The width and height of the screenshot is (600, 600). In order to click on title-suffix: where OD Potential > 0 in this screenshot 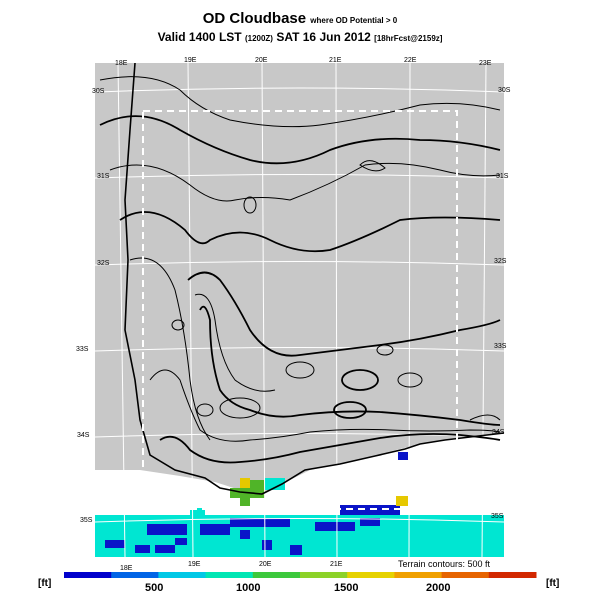, I will do `click(354, 20)`.